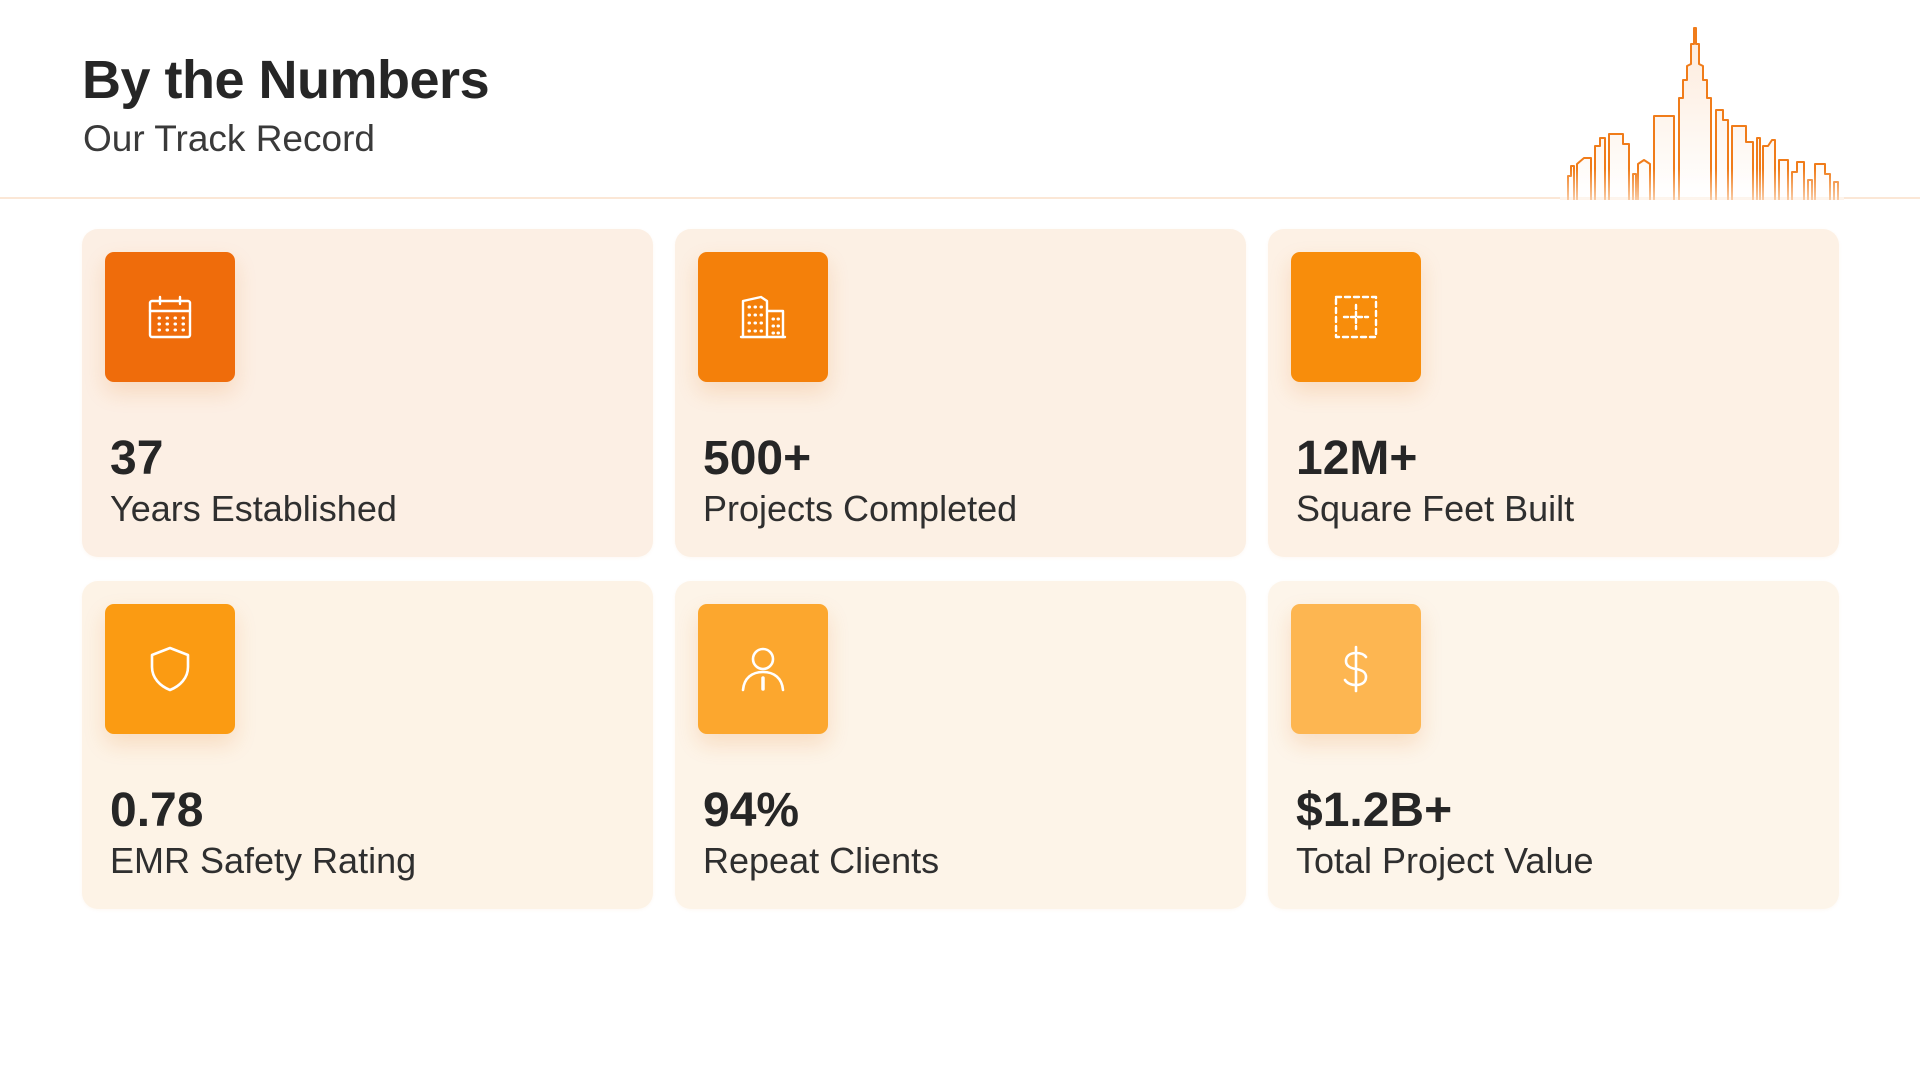 This screenshot has height=1080, width=1920. What do you see at coordinates (367, 745) in the screenshot?
I see `stat-card-safety: 0.78 EMR Safety Rating` at bounding box center [367, 745].